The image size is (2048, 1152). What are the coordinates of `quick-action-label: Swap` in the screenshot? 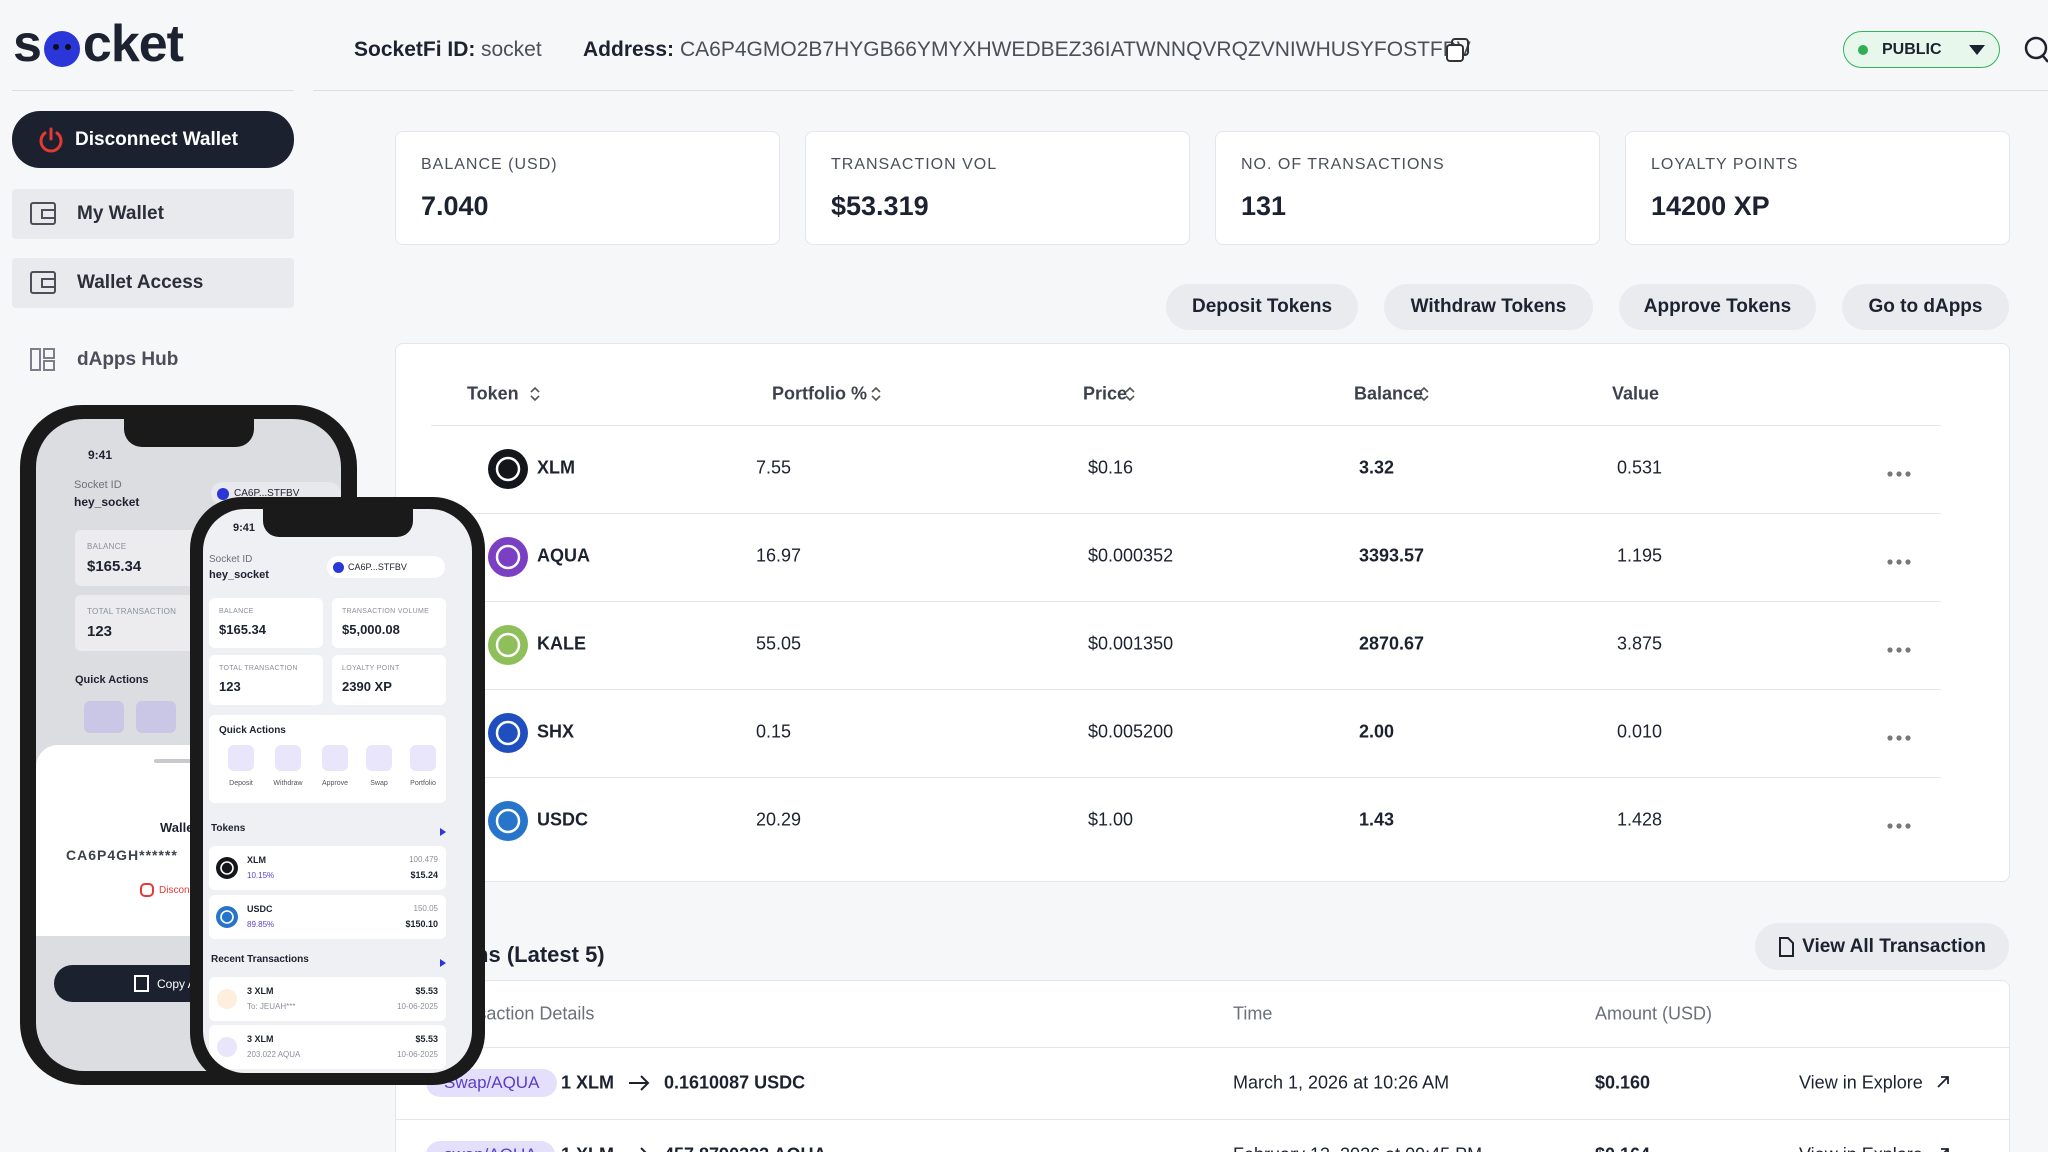 It's located at (379, 783).